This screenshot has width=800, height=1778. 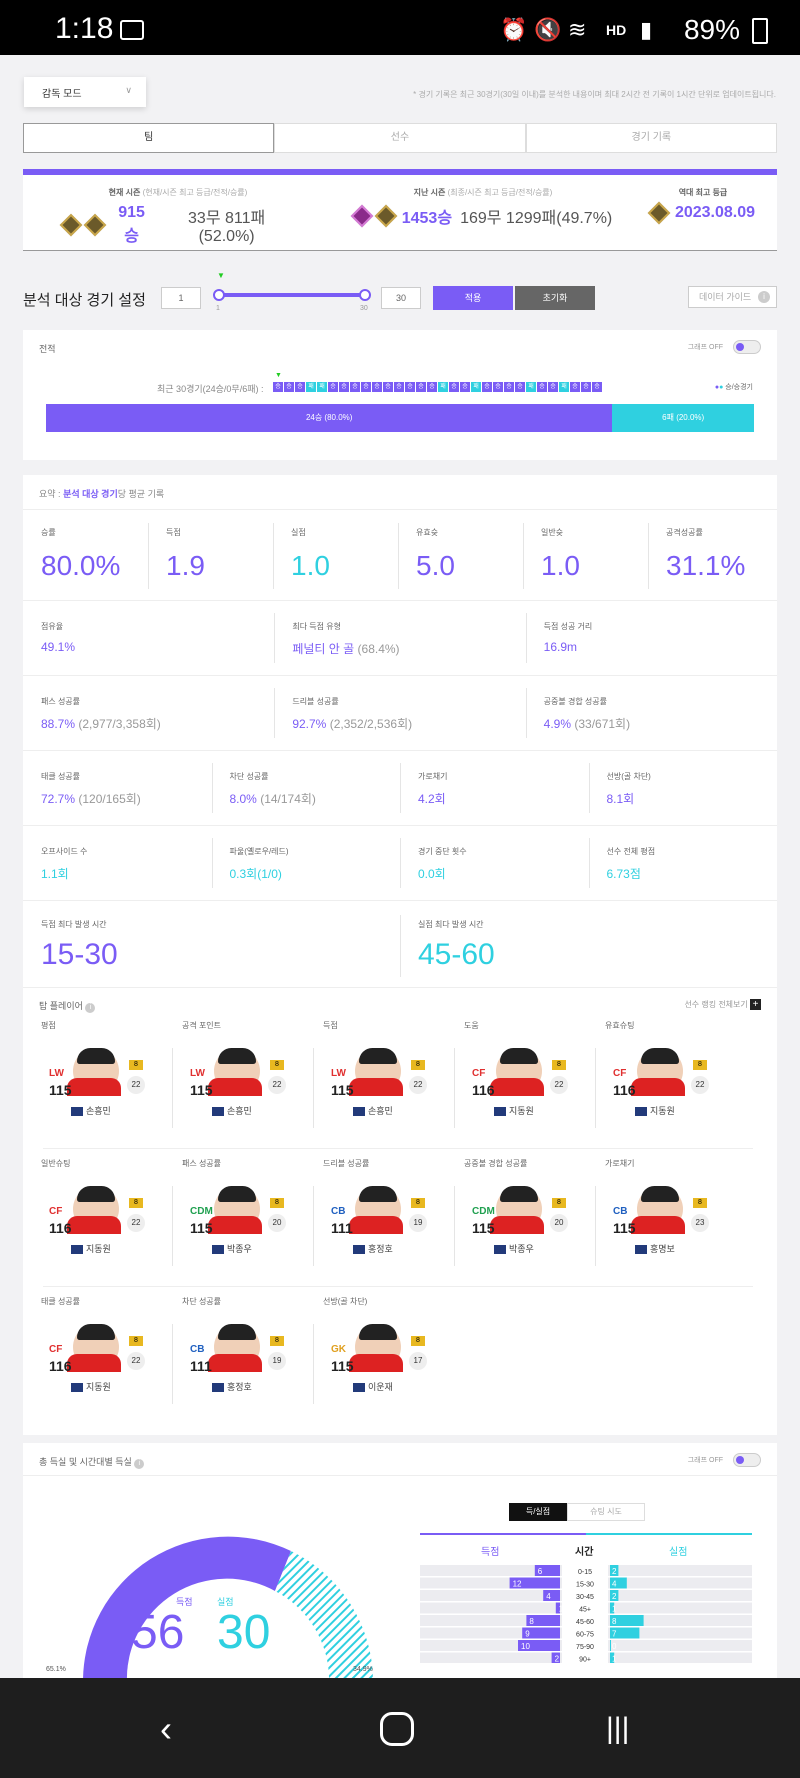 What do you see at coordinates (514, 1110) in the screenshot?
I see `player-name: 지동원` at bounding box center [514, 1110].